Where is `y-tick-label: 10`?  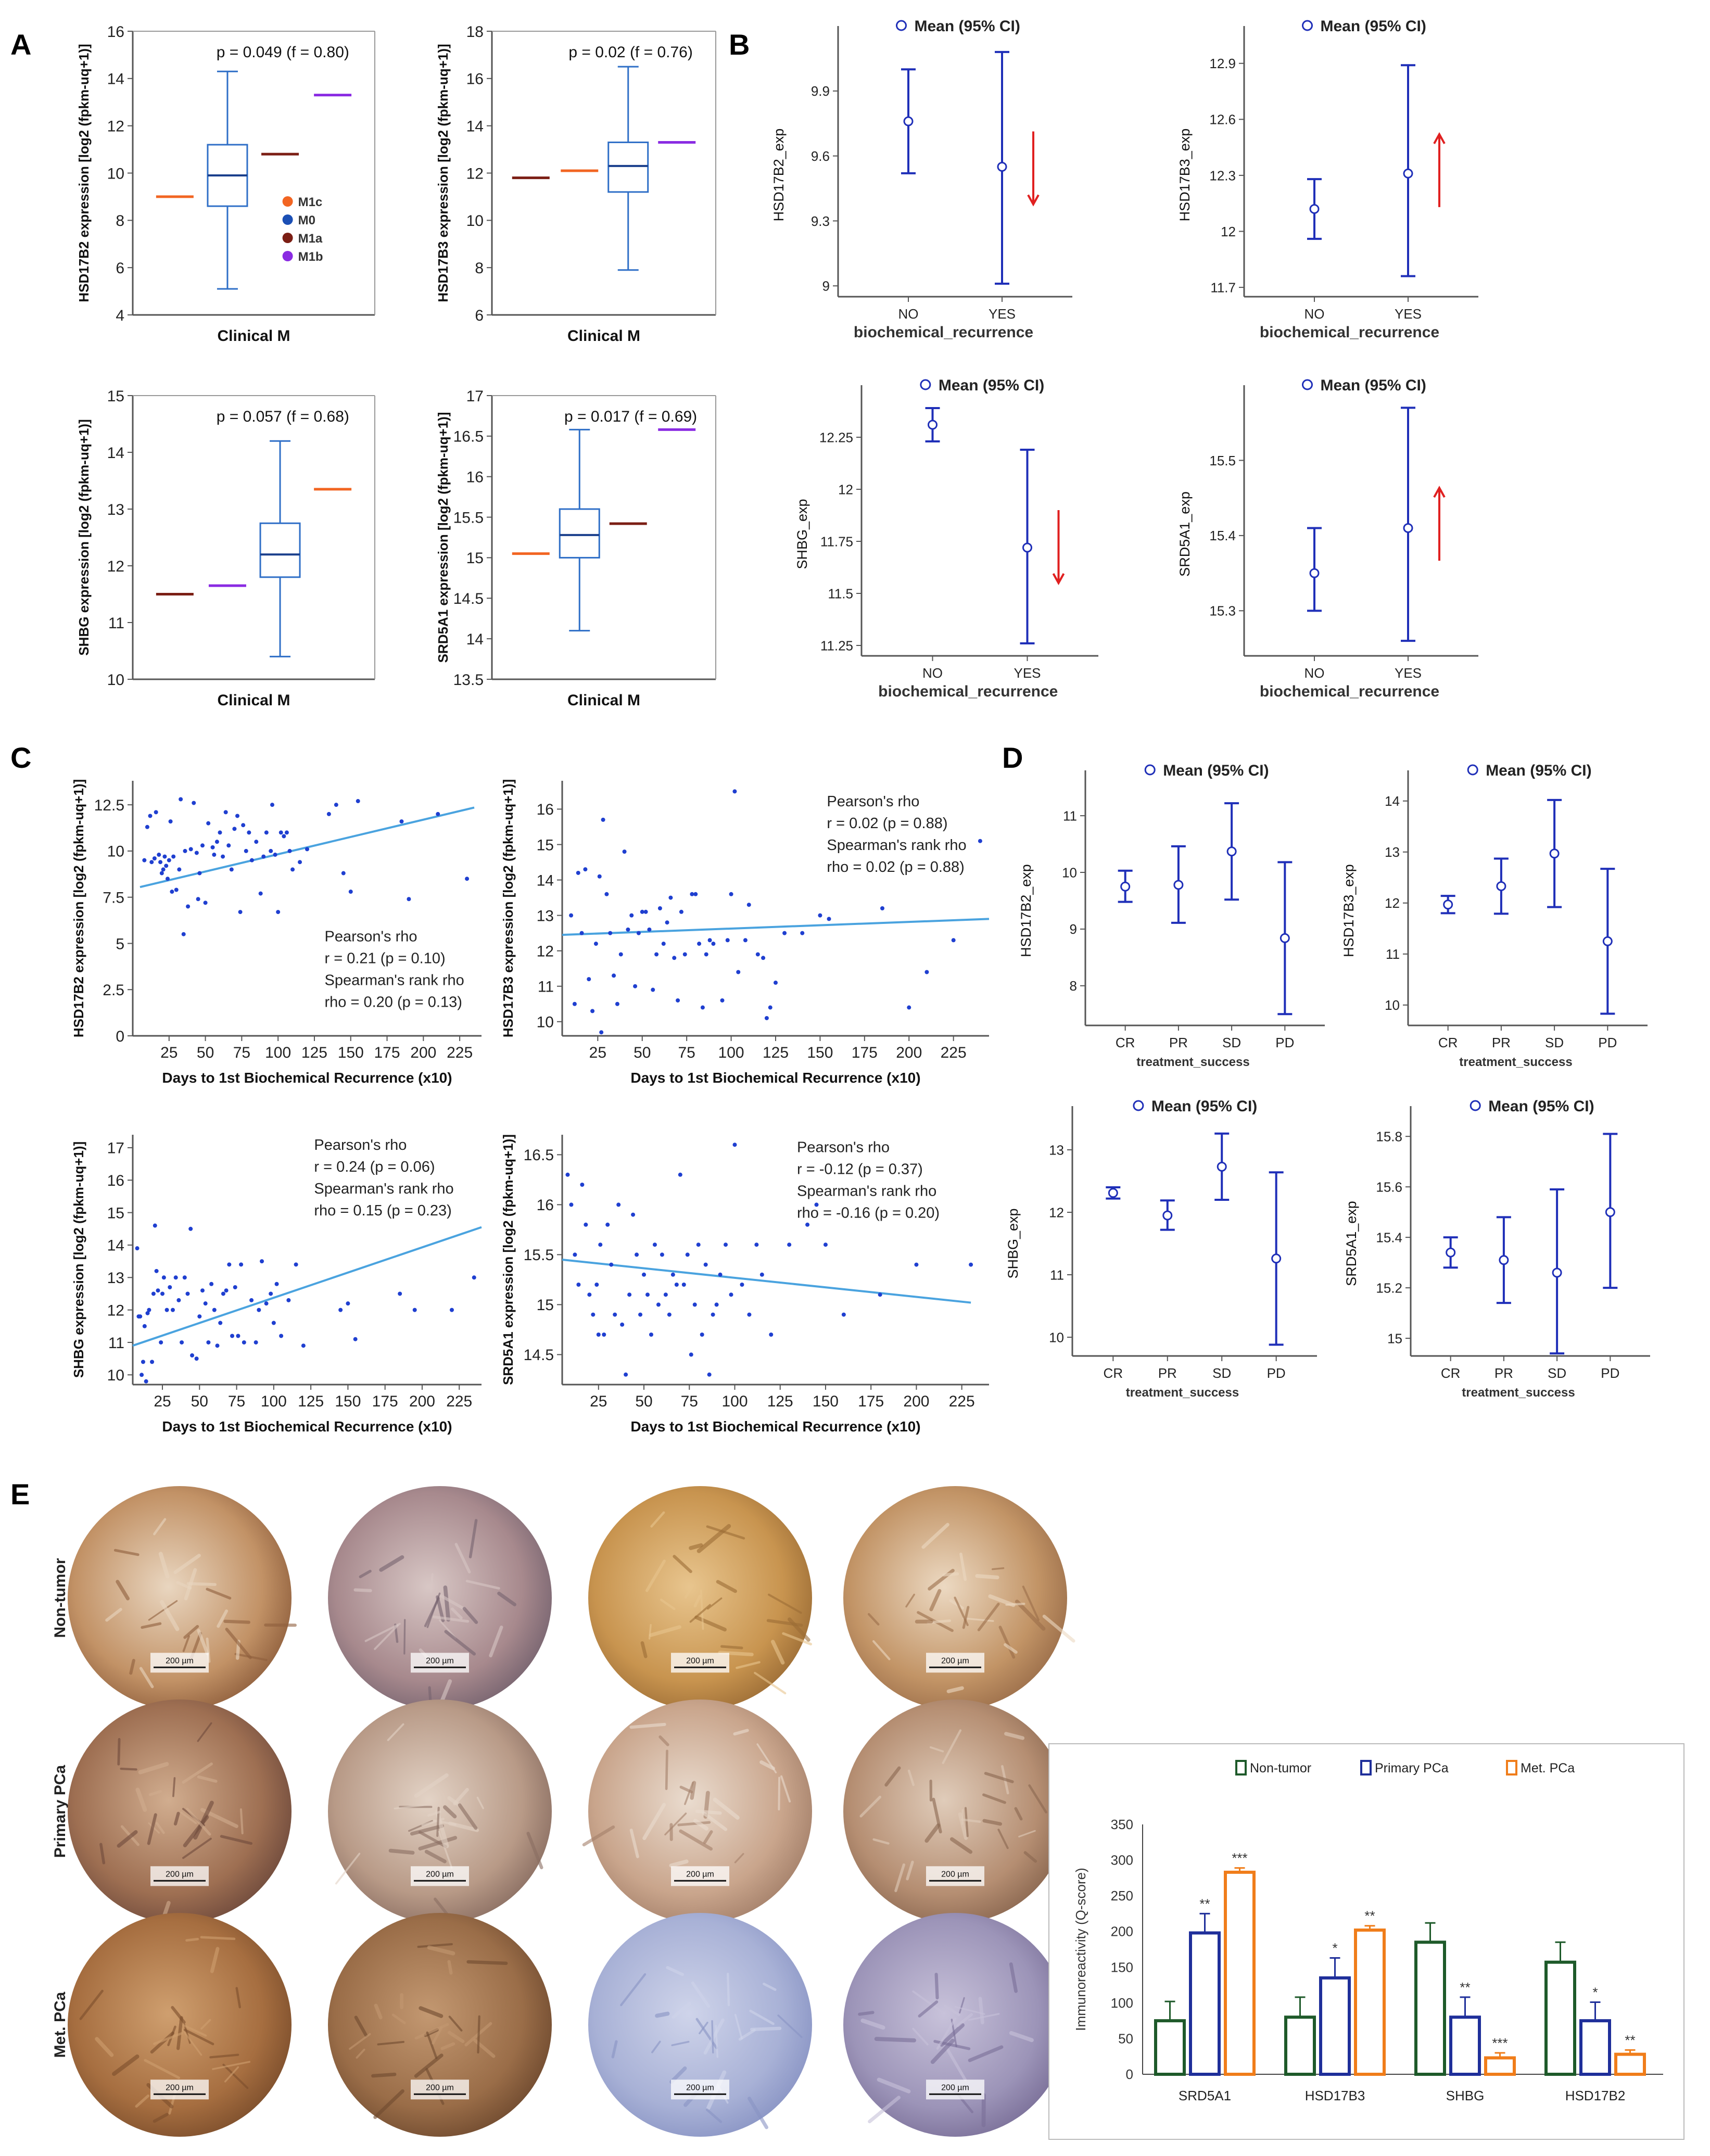 y-tick-label: 10 is located at coordinates (1069, 872).